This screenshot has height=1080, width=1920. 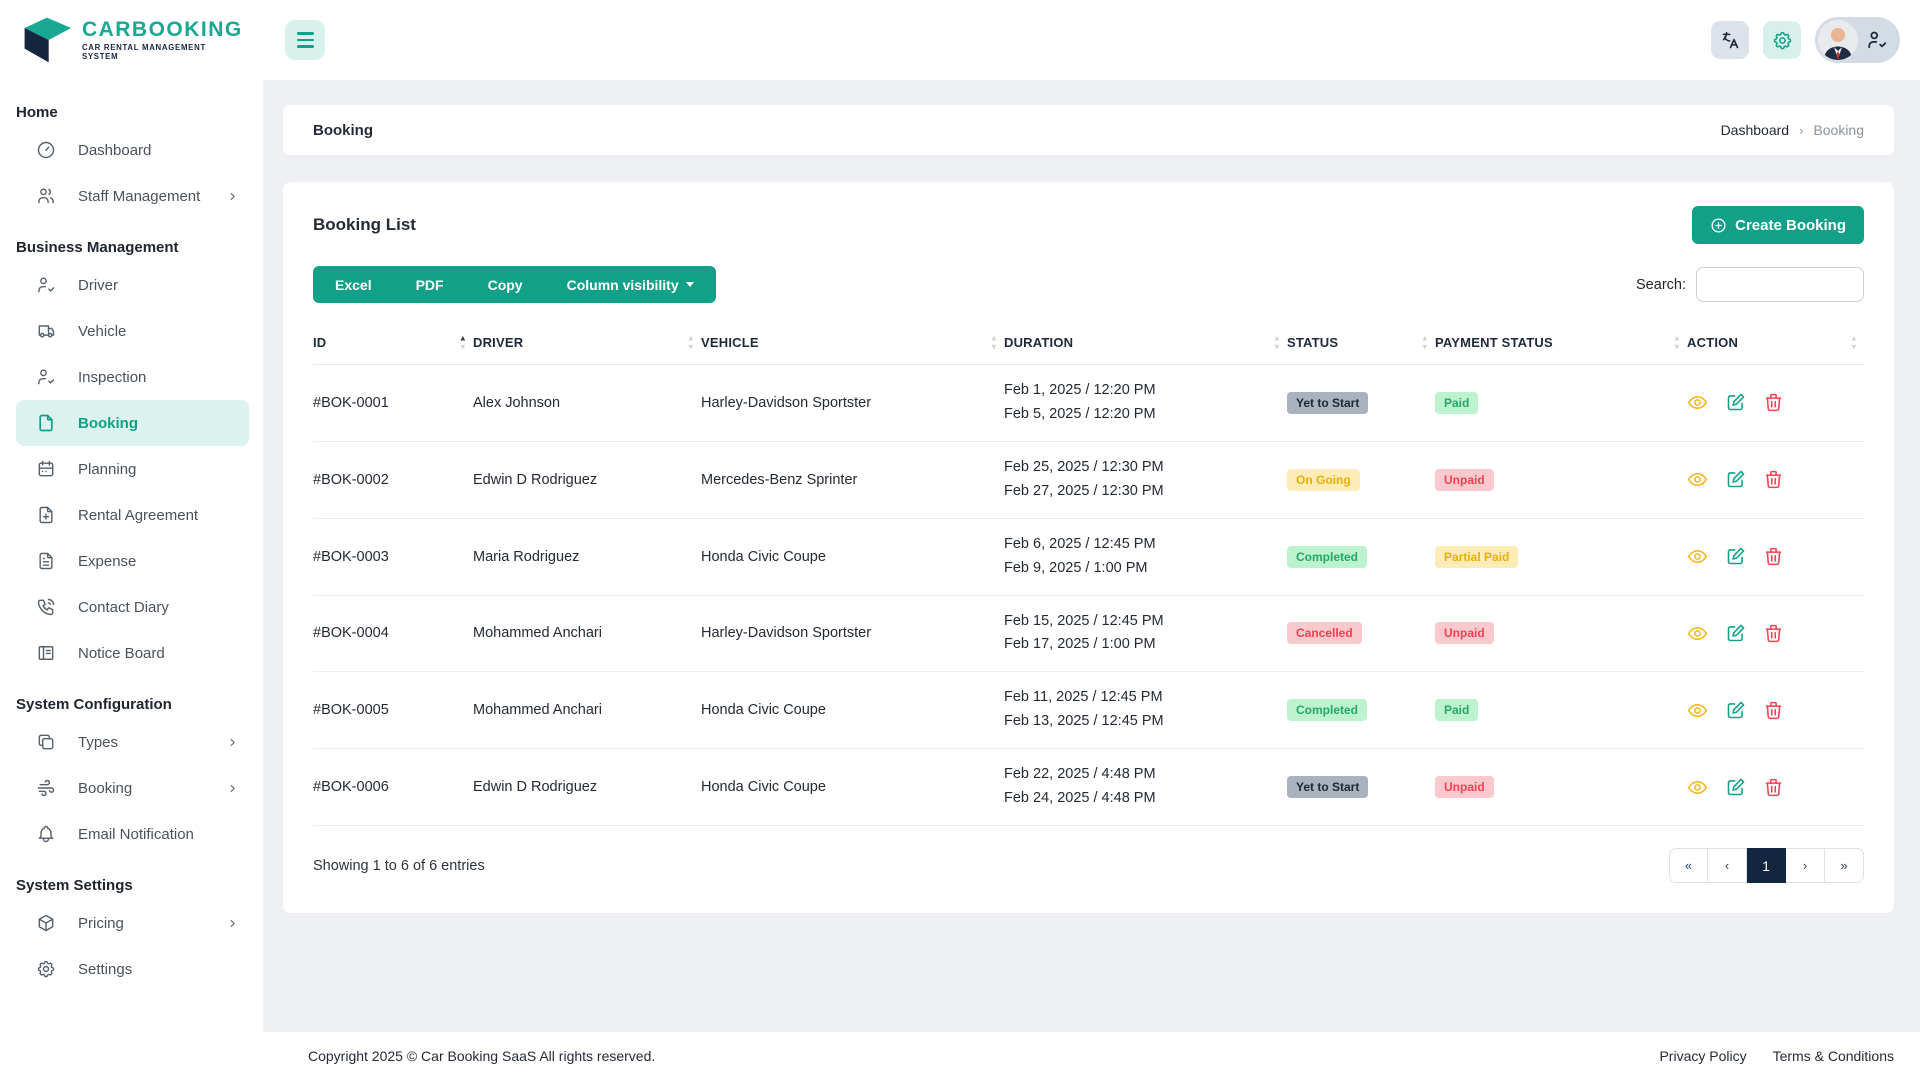 I want to click on sidebar-item-staff-management: Staff Management, so click(x=132, y=196).